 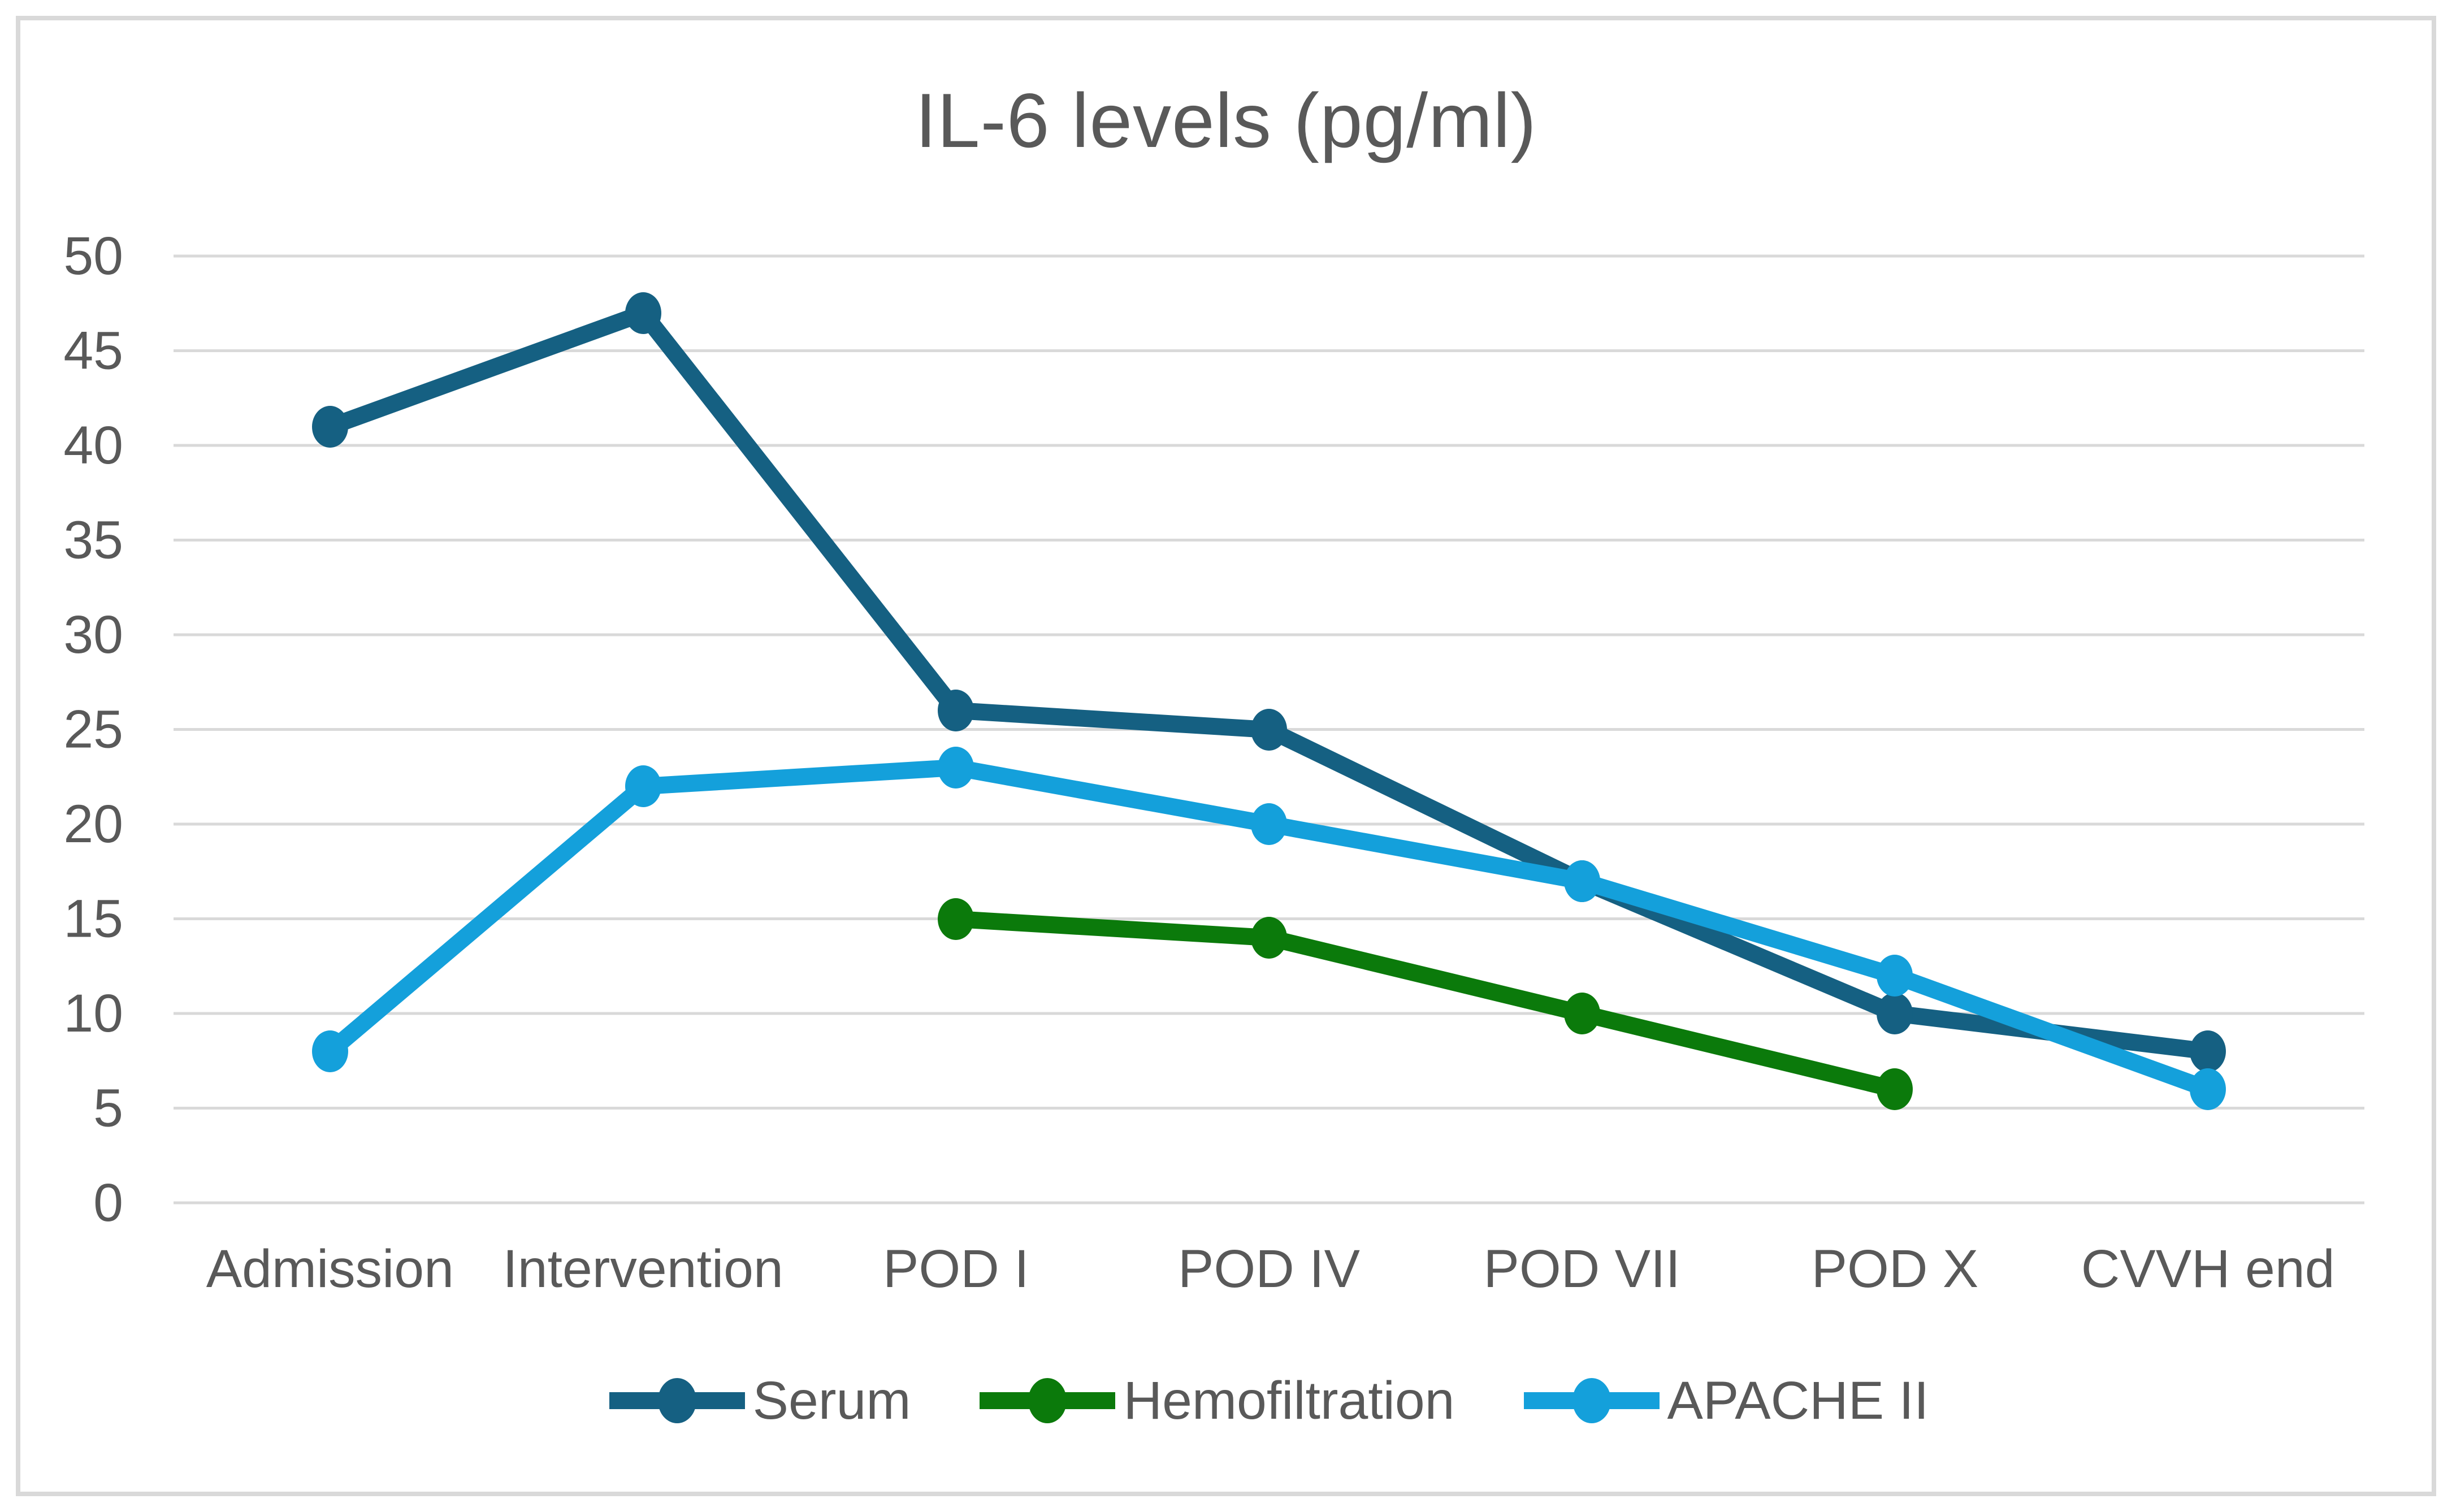 What do you see at coordinates (643, 313) in the screenshot?
I see `data-point-serum-intervention` at bounding box center [643, 313].